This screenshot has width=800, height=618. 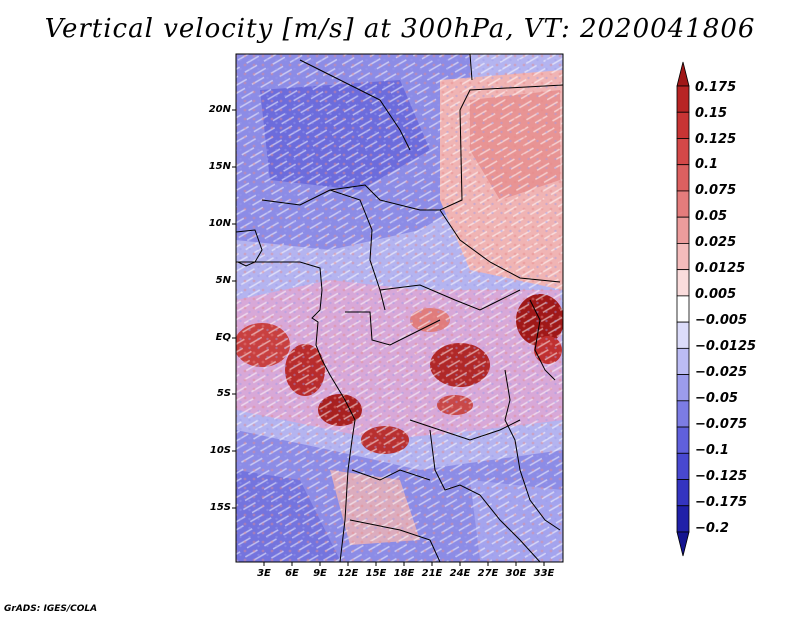 What do you see at coordinates (721, 320) in the screenshot?
I see `colorbar-label: −0.005` at bounding box center [721, 320].